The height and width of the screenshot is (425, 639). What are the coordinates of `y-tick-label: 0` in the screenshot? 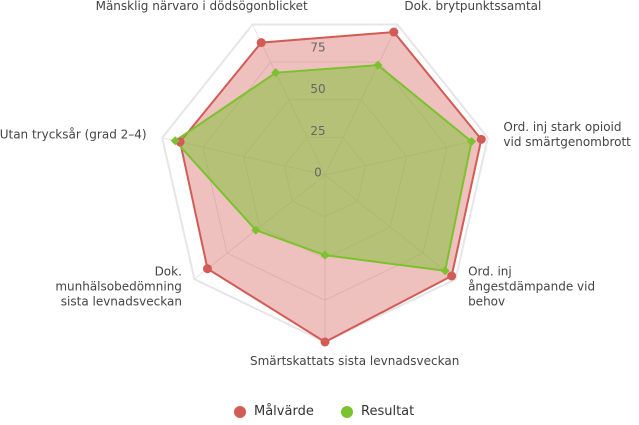 It's located at (318, 173).